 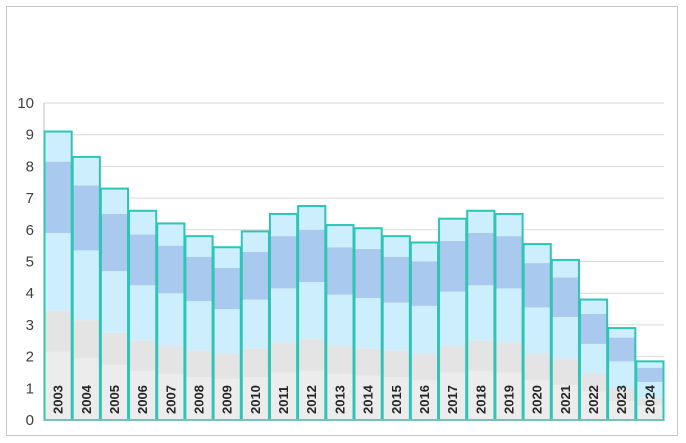 I want to click on category-label: 2009, so click(x=227, y=399).